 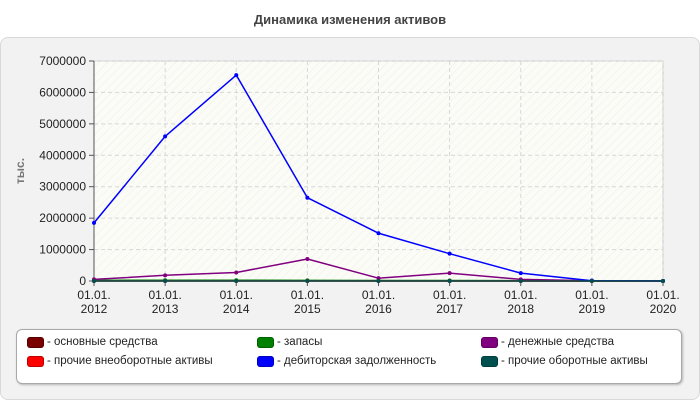 I want to click on x-tick-label: 01.01. 2016, so click(x=378, y=302).